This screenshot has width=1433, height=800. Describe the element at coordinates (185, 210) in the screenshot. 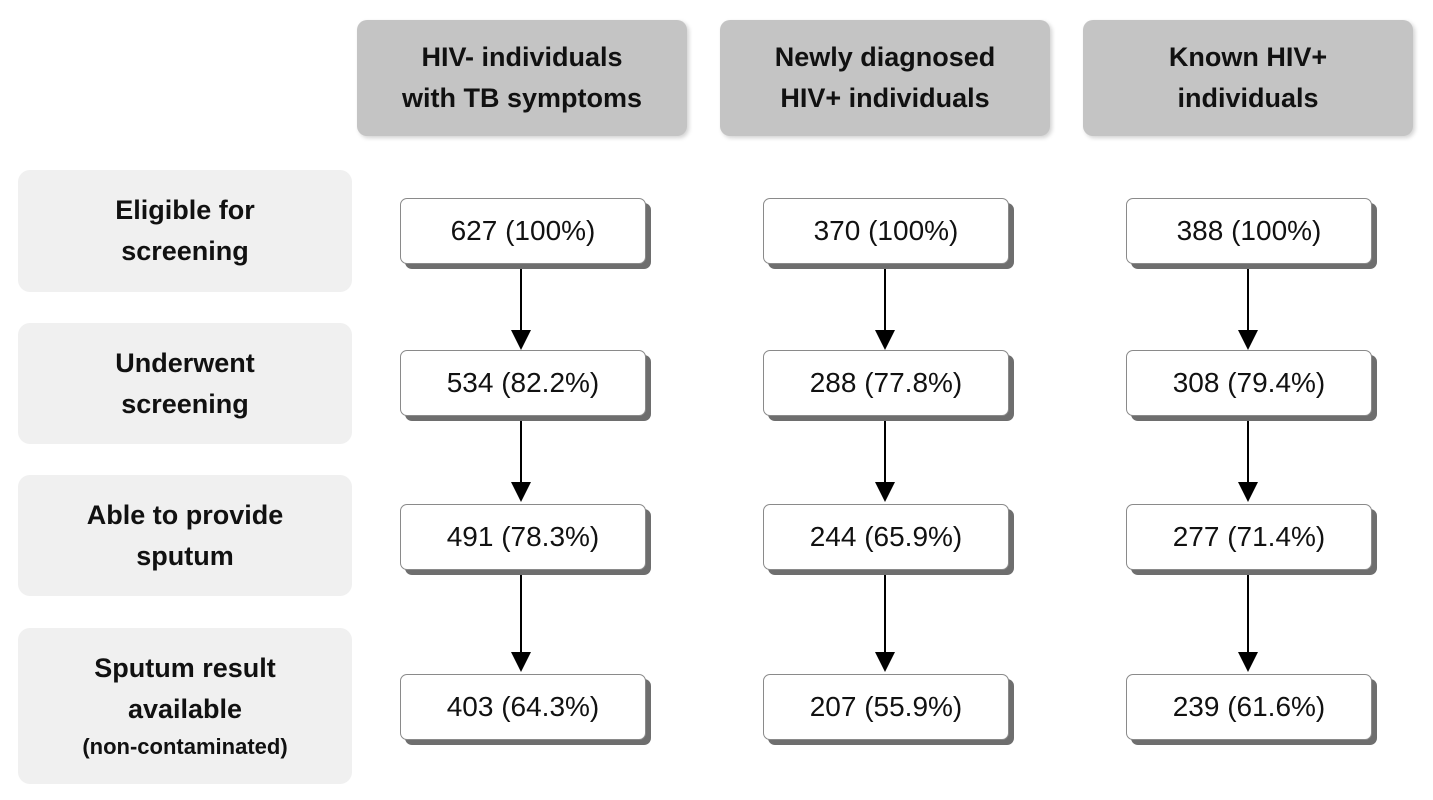

I see `row-label-line1: Eligible for` at that location.